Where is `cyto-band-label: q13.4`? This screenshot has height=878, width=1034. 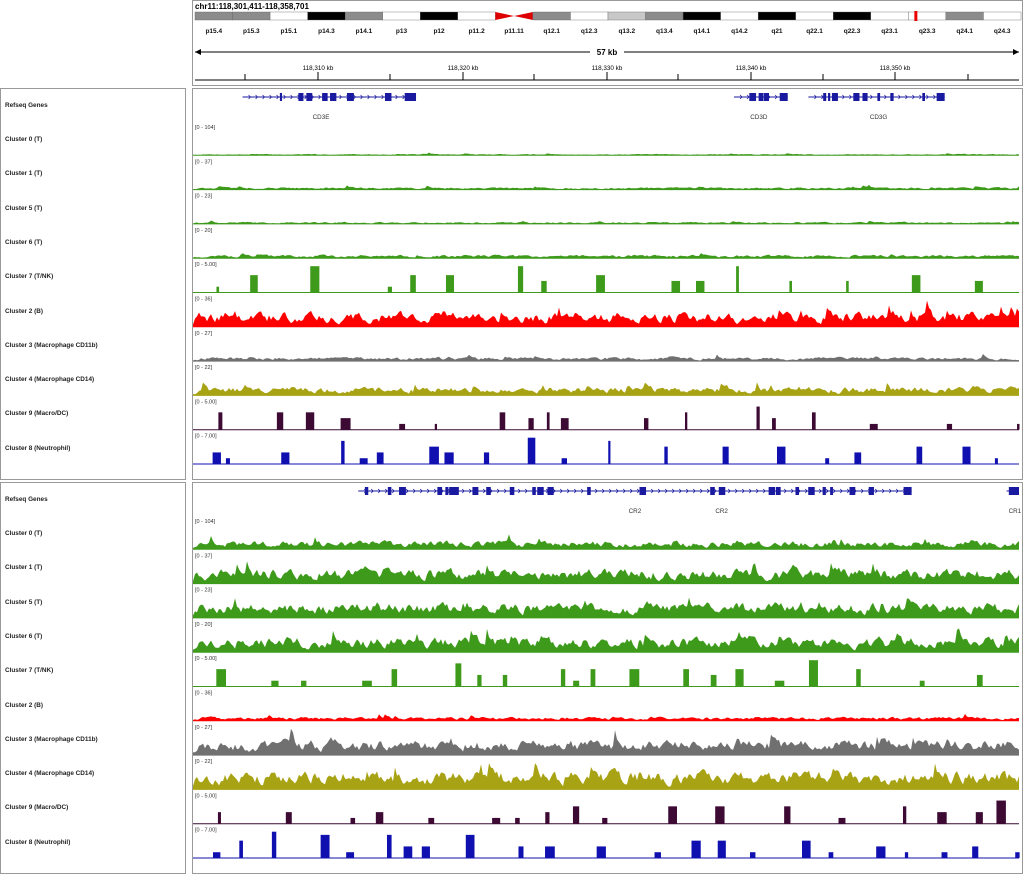 cyto-band-label: q13.4 is located at coordinates (664, 31).